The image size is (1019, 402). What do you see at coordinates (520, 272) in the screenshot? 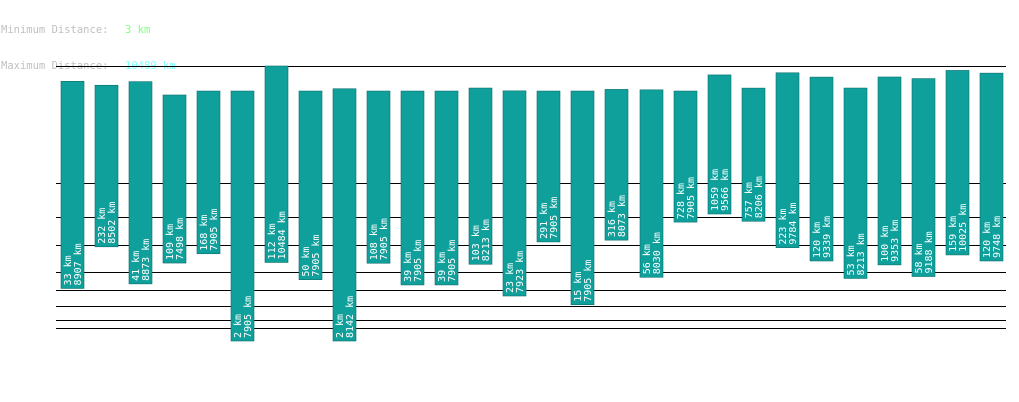
I see `bar-max-label: 7923 km` at bounding box center [520, 272].